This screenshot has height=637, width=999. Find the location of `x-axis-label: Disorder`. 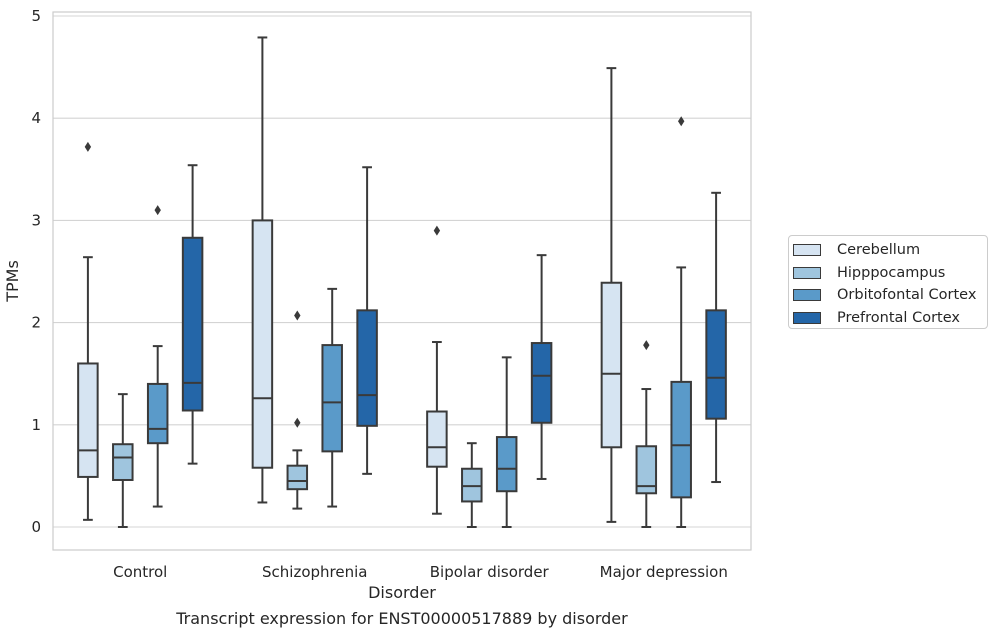

x-axis-label: Disorder is located at coordinates (402, 592).